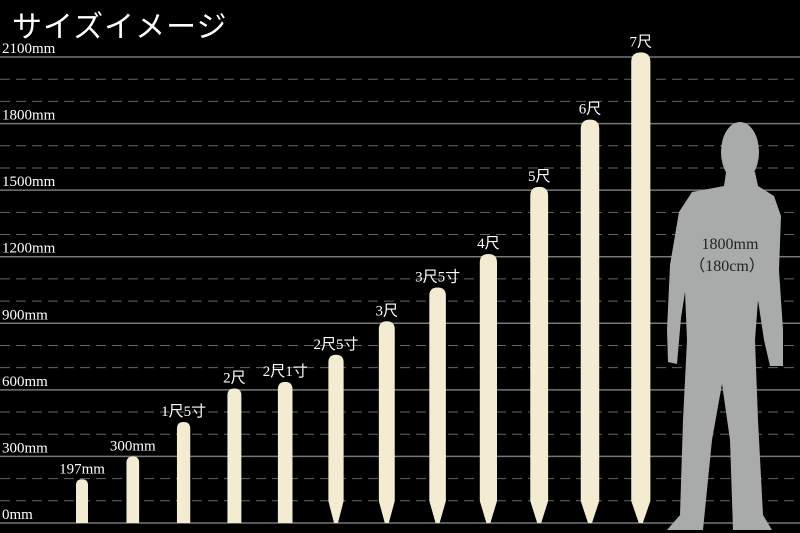 The image size is (800, 533). I want to click on person-height-label: 1800mm, so click(730, 244).